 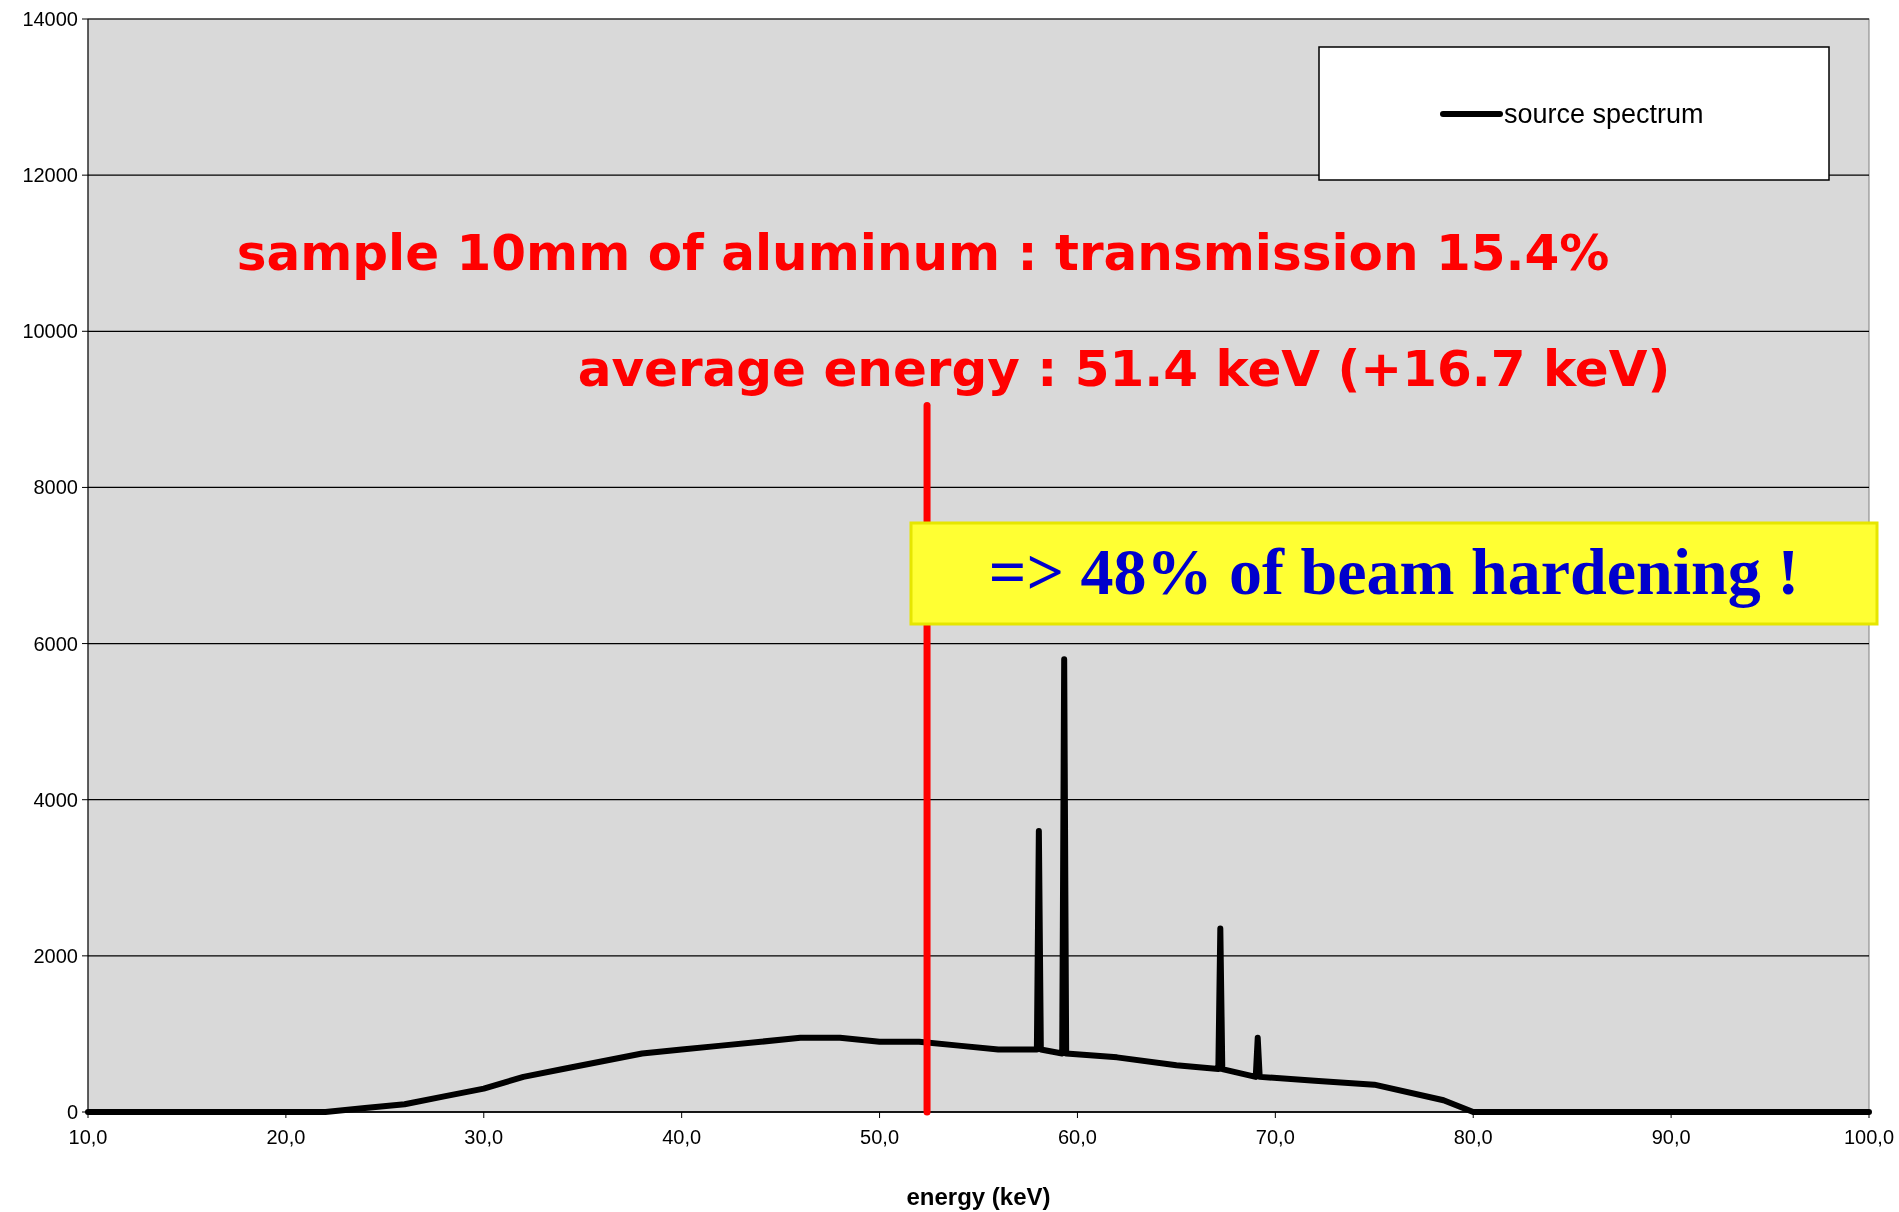 I want to click on y-tick-label: 14000, so click(x=50, y=19).